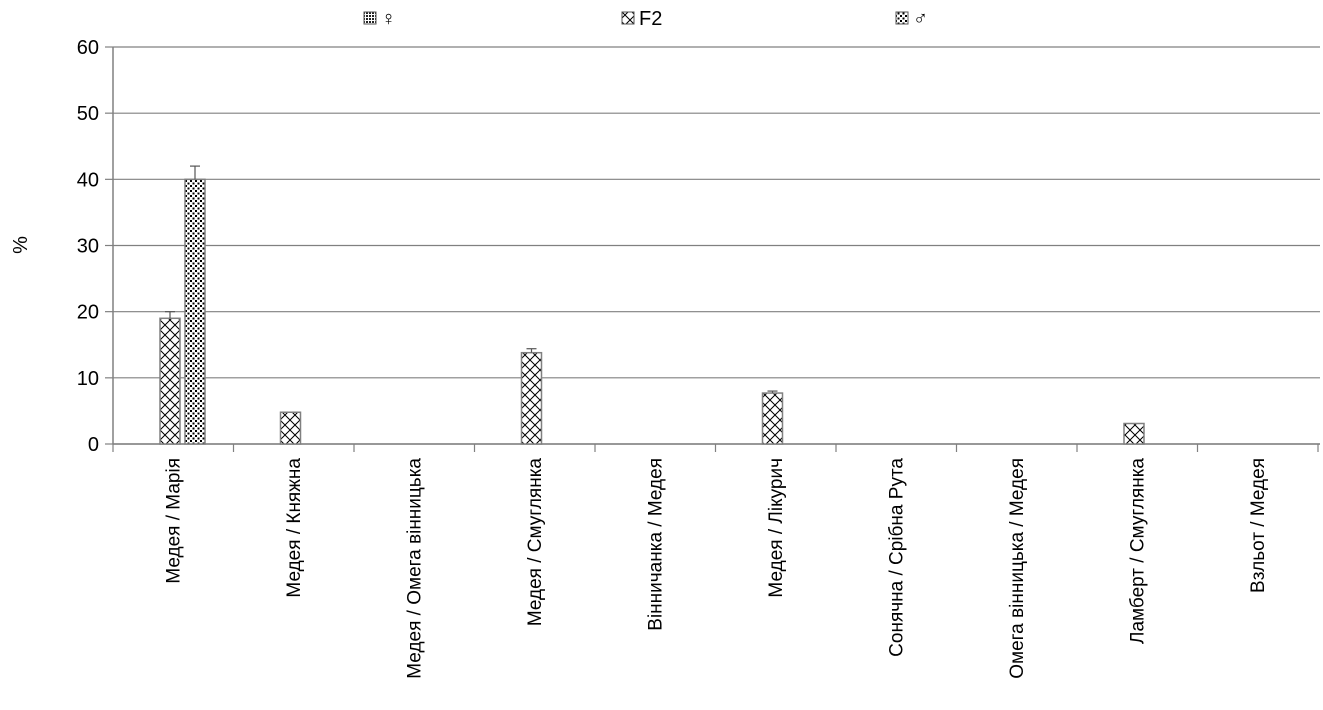 The image size is (1323, 710). I want to click on x-category-label: Сонячна / Срібна Рута, so click(896, 557).